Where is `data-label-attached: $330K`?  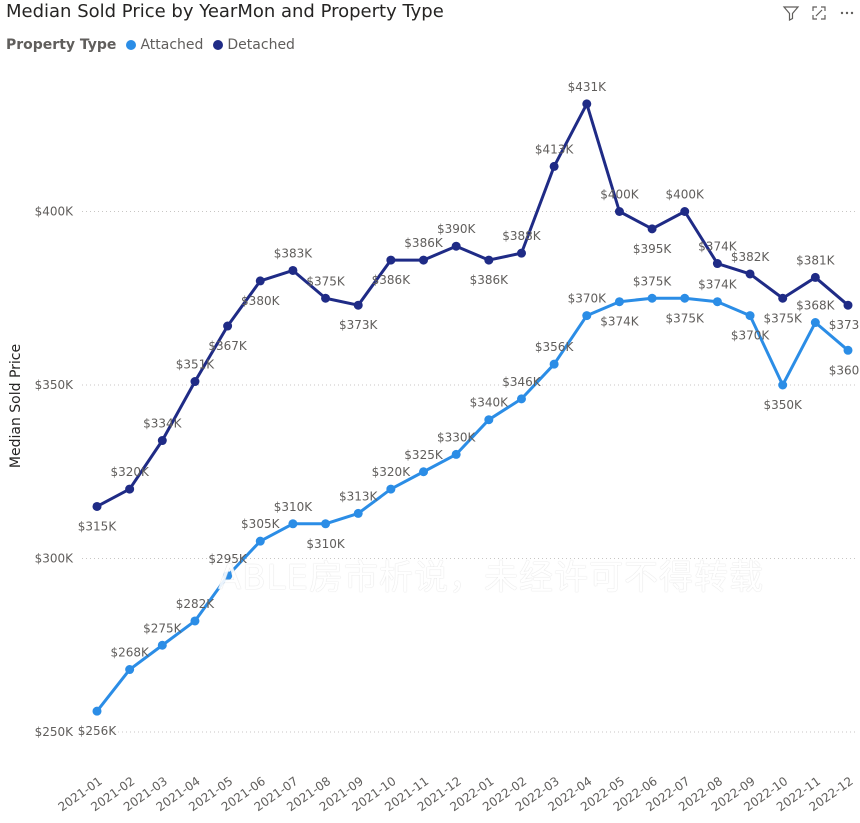 data-label-attached: $330K is located at coordinates (457, 437).